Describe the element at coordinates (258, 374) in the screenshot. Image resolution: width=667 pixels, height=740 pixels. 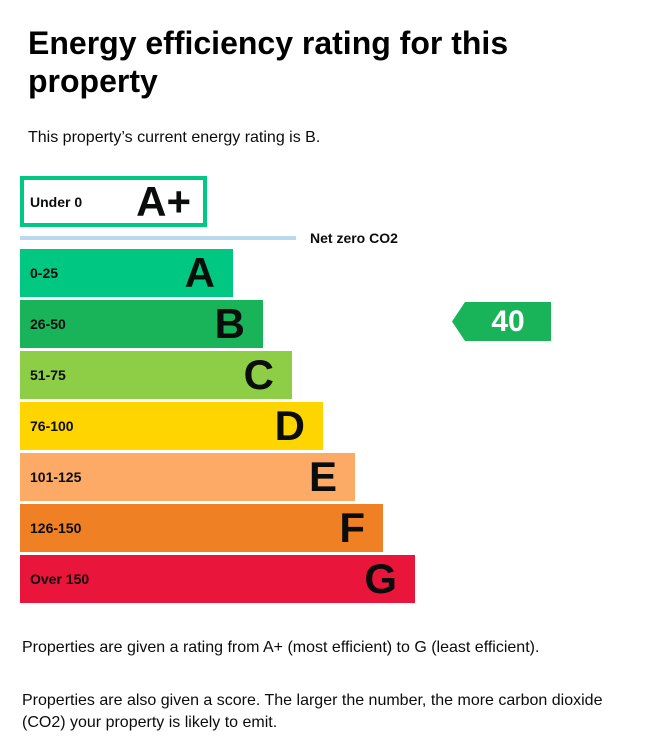
I see `band-letter: C` at that location.